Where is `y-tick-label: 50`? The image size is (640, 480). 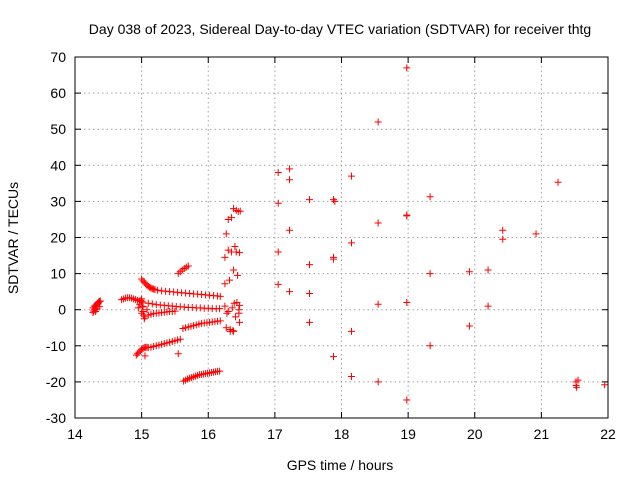 y-tick-label: 50 is located at coordinates (58, 129).